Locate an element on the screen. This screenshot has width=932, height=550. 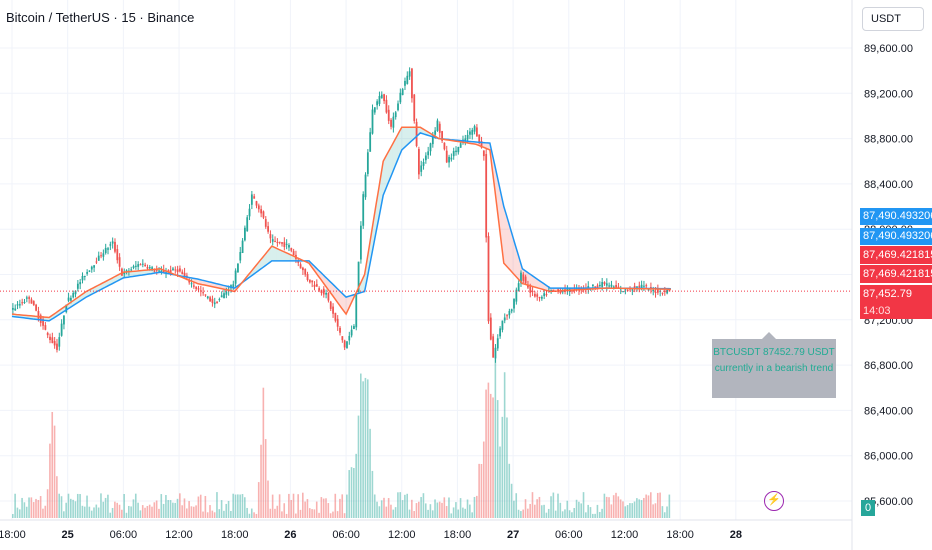
time-tick-label: 06:00 is located at coordinates (124, 535).